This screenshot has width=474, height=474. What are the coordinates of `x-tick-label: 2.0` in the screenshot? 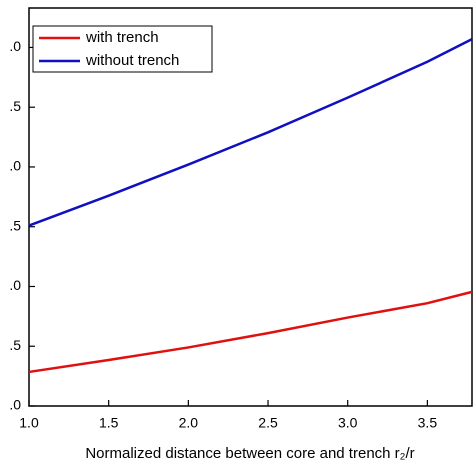 It's located at (189, 423).